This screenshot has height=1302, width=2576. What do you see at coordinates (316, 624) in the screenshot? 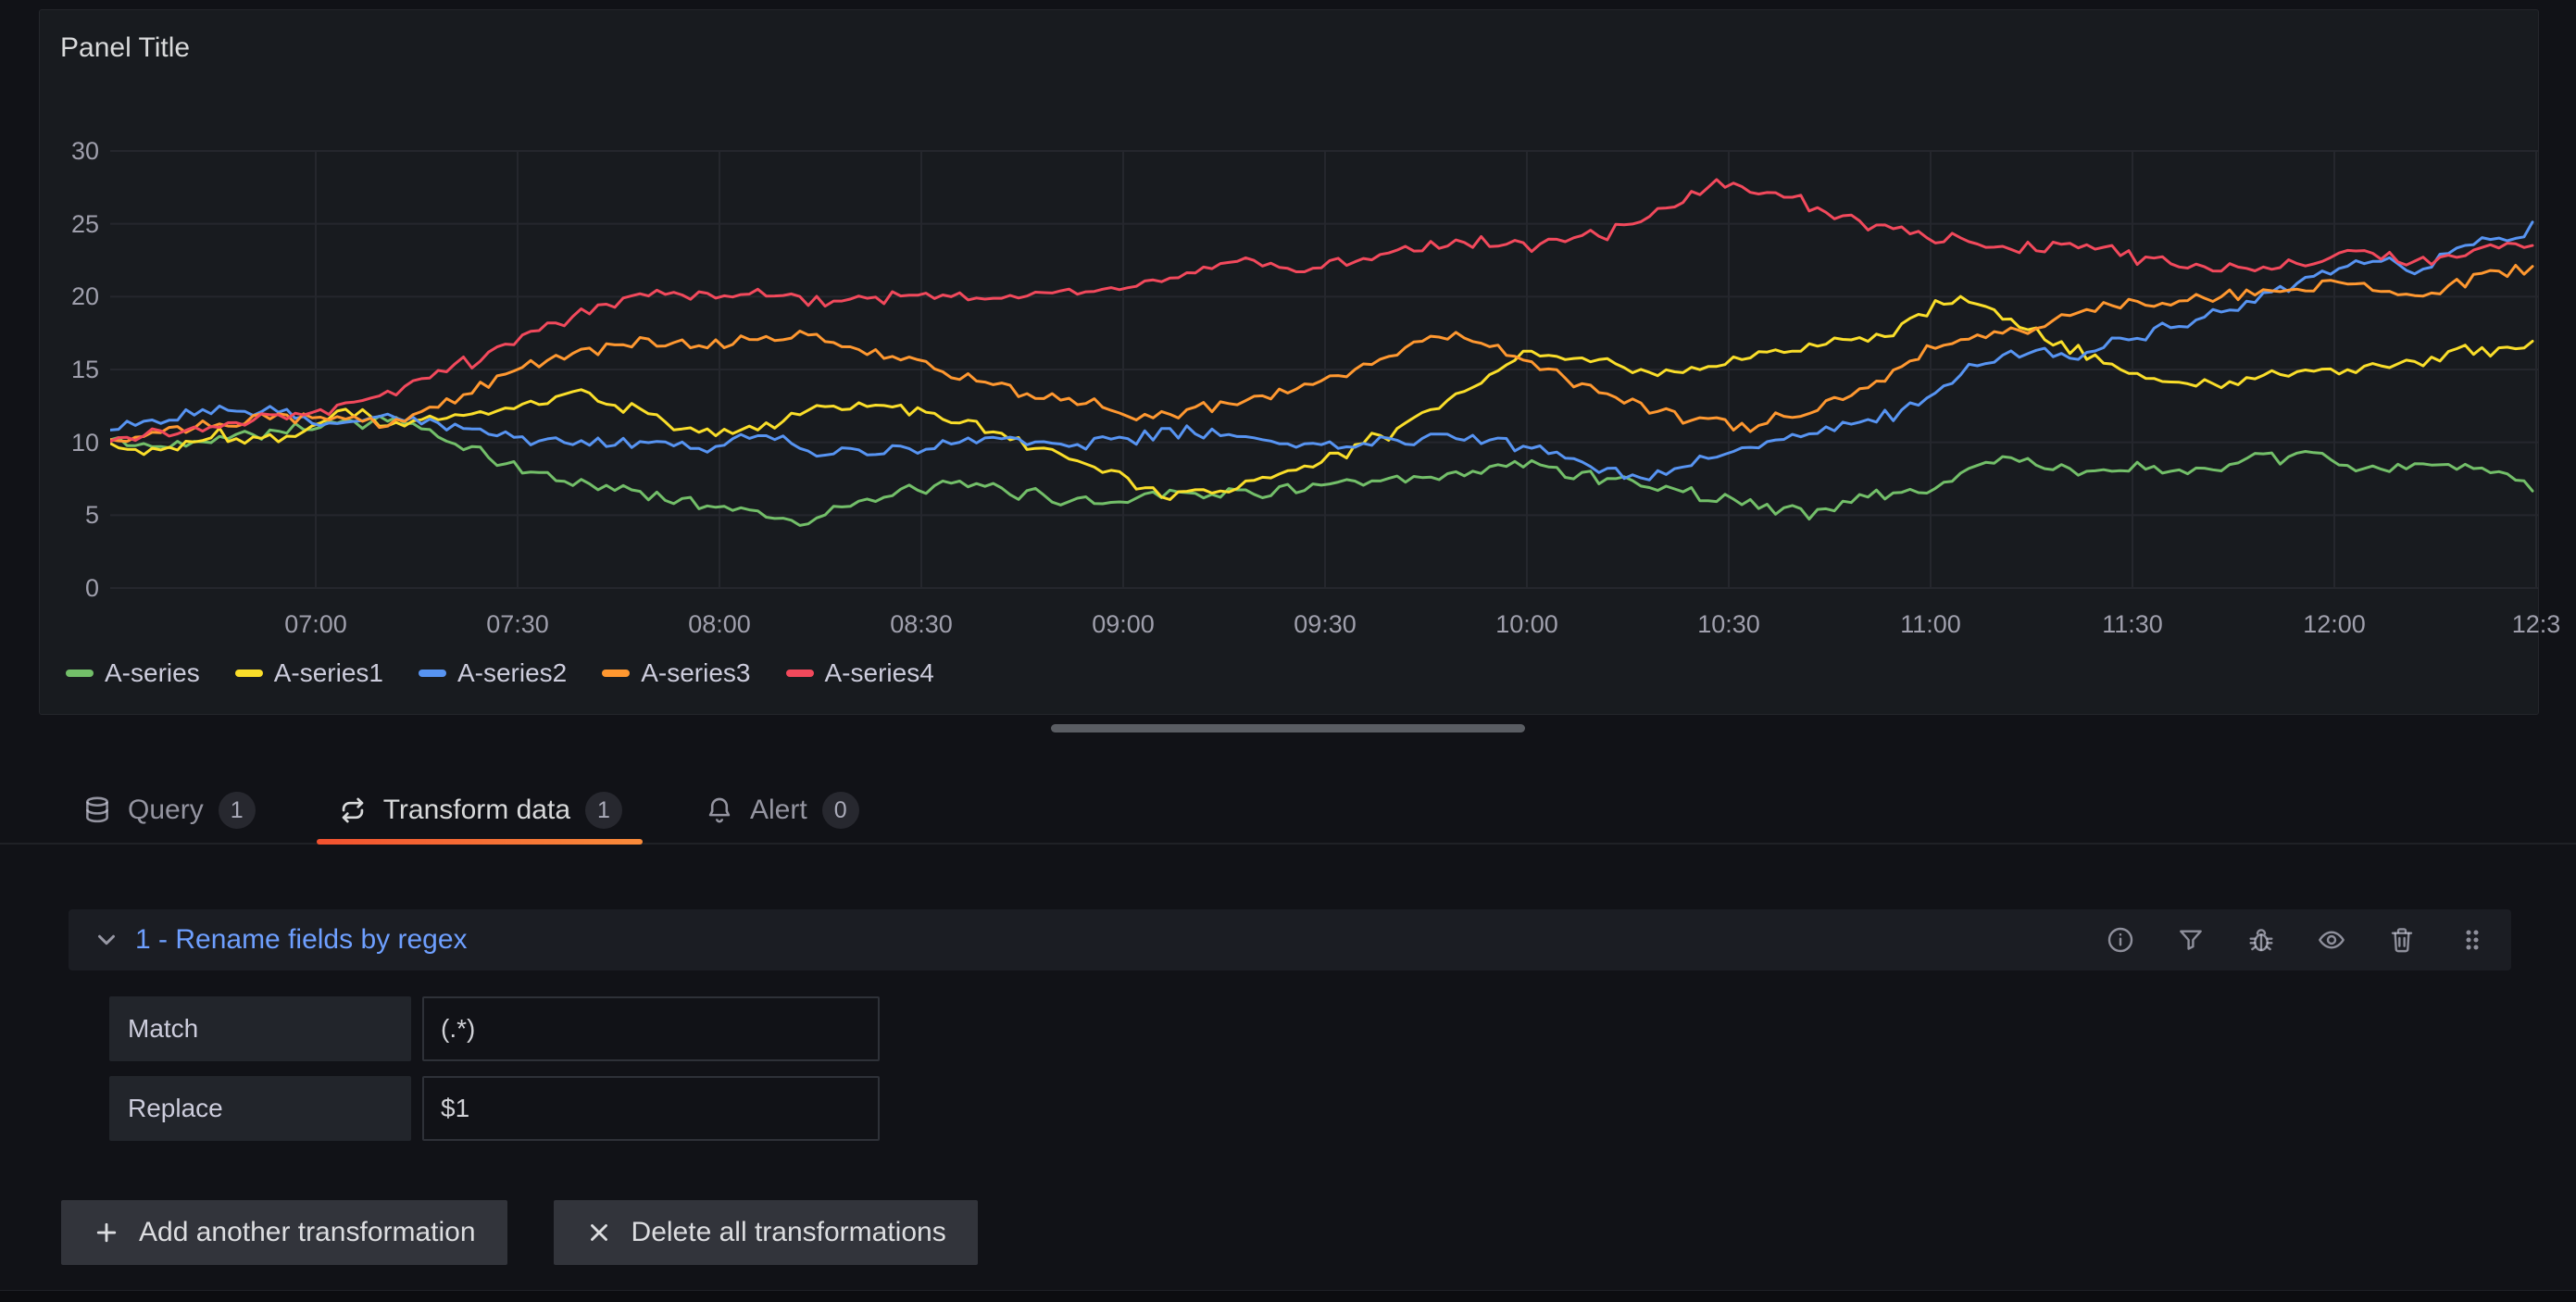
I see `x-tick-label: 07:00` at bounding box center [316, 624].